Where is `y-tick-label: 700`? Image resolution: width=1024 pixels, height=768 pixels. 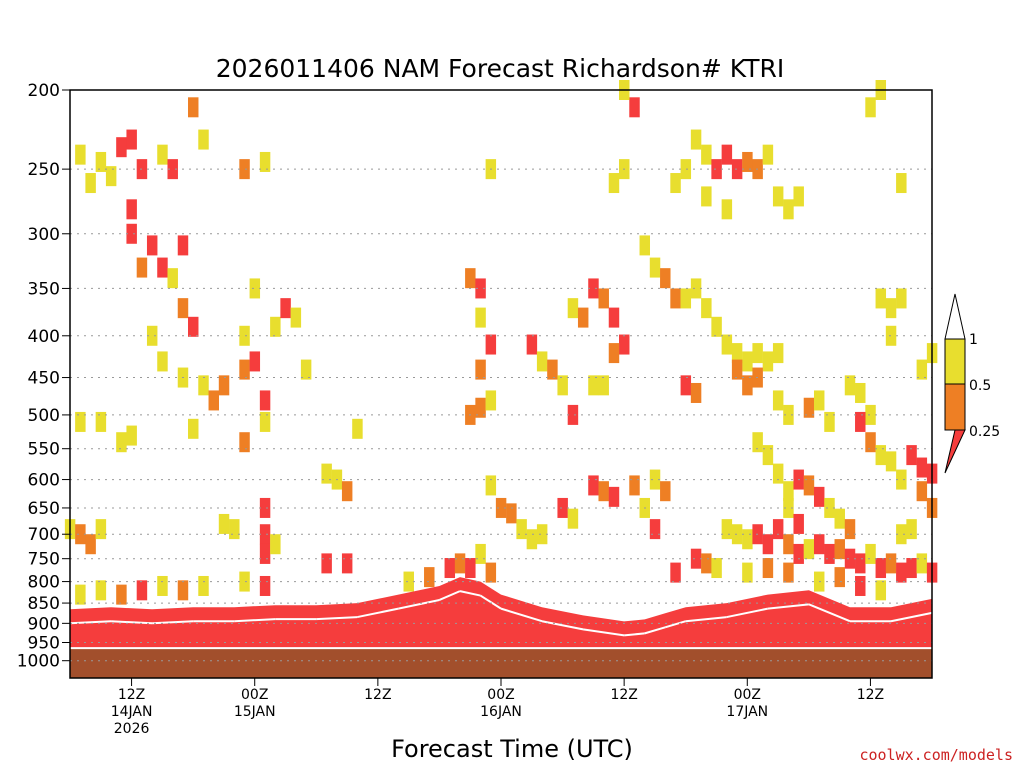
y-tick-label: 700 is located at coordinates (44, 535).